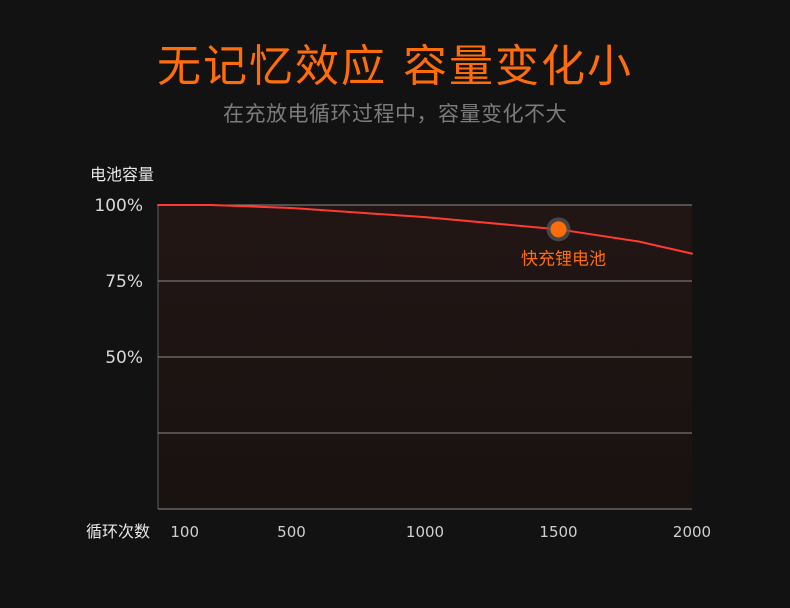  I want to click on x-tick-label: 2000, so click(692, 532).